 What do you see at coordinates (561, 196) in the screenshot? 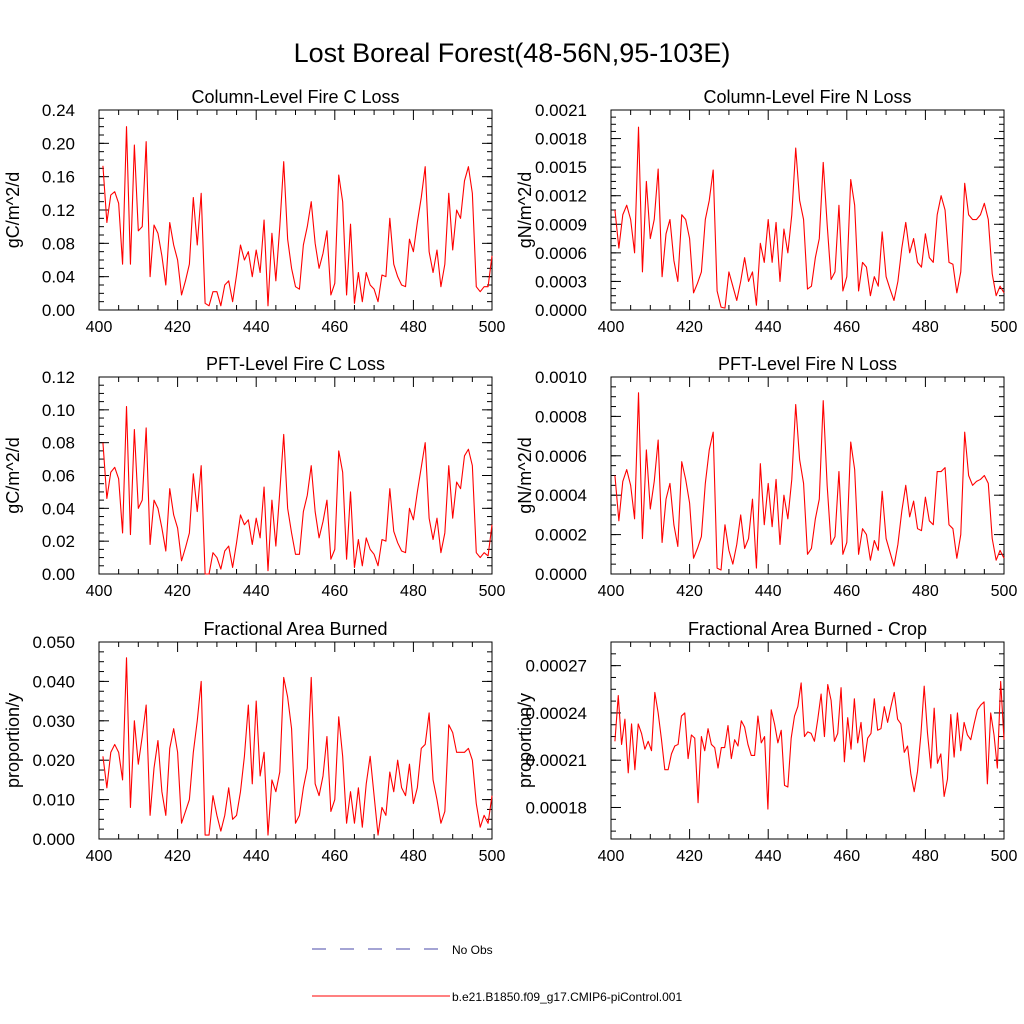
I see `y-tick-label: 0.0012` at bounding box center [561, 196].